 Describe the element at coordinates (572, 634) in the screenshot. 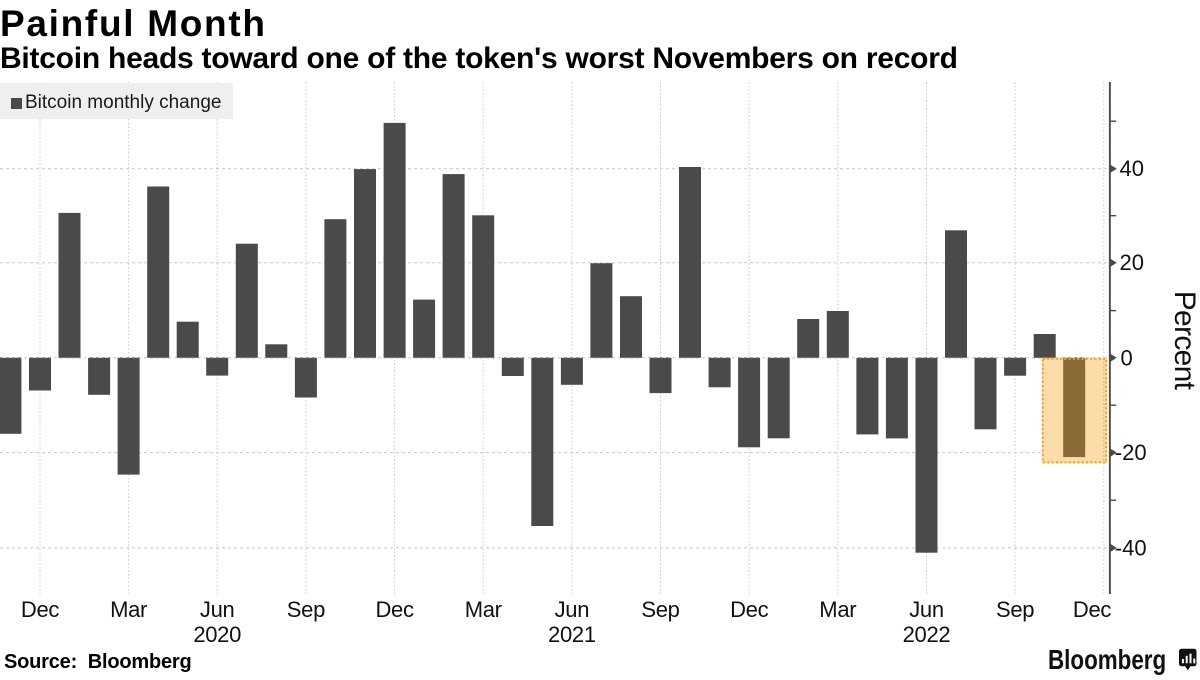

I see `svg-text: 2021` at that location.